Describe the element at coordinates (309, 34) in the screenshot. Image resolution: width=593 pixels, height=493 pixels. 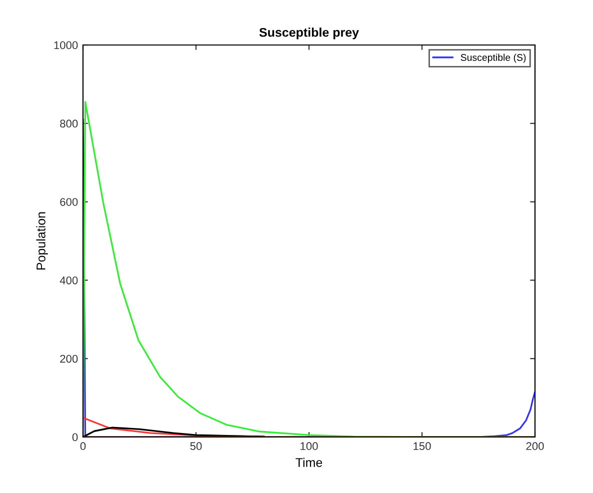
I see `chart-title: Susceptible prey` at that location.